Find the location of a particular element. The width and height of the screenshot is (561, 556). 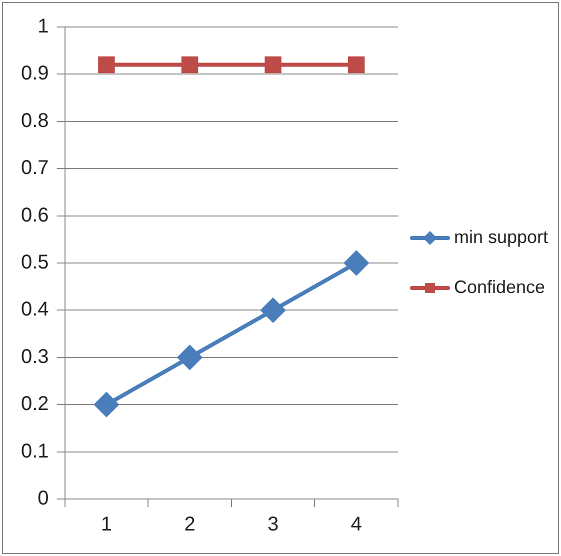

y-tick-label: 0.1 is located at coordinates (34, 451).